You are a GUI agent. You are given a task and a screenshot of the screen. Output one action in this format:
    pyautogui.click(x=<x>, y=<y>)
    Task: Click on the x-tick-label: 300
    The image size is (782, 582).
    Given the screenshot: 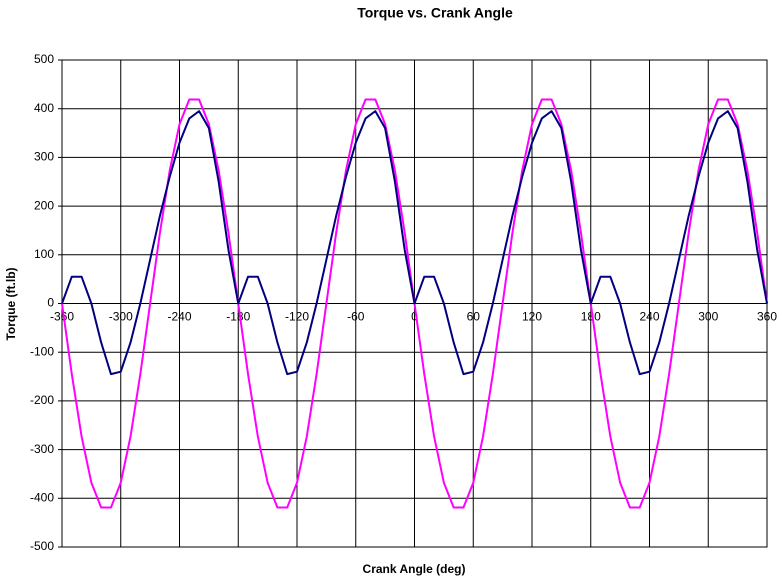 What is the action you would take?
    pyautogui.click(x=708, y=317)
    